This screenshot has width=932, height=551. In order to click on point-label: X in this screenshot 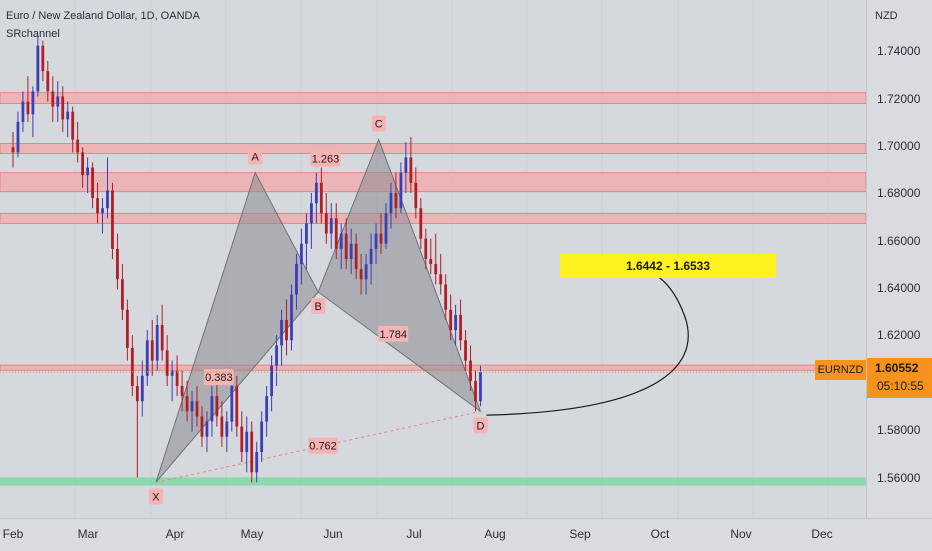, I will do `click(156, 497)`.